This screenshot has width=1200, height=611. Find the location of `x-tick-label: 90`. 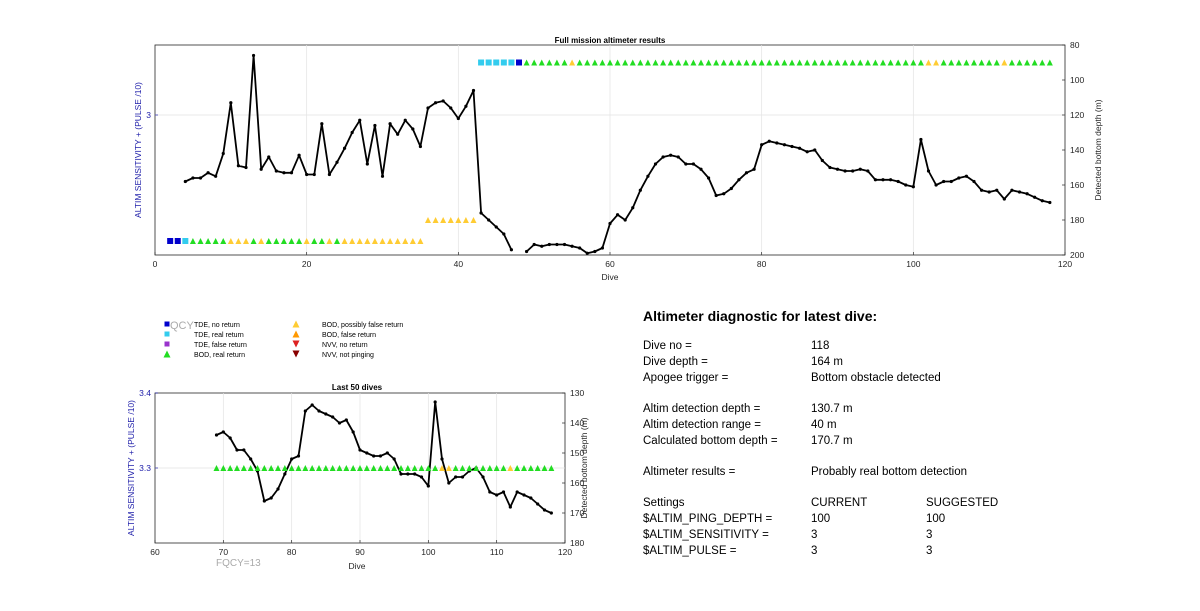

x-tick-label: 90 is located at coordinates (360, 552).